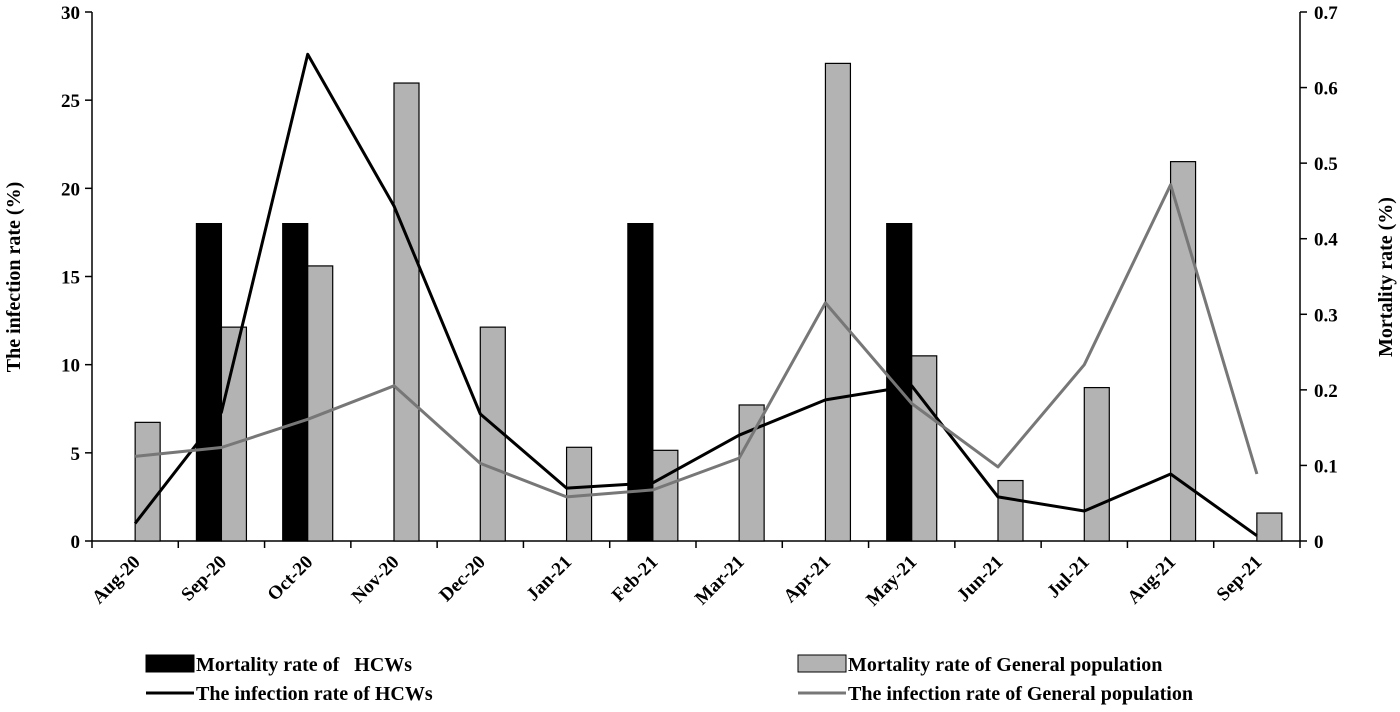  What do you see at coordinates (304, 665) in the screenshot?
I see `legend-label-hcw-mortality: Mortality rate of HCWs` at bounding box center [304, 665].